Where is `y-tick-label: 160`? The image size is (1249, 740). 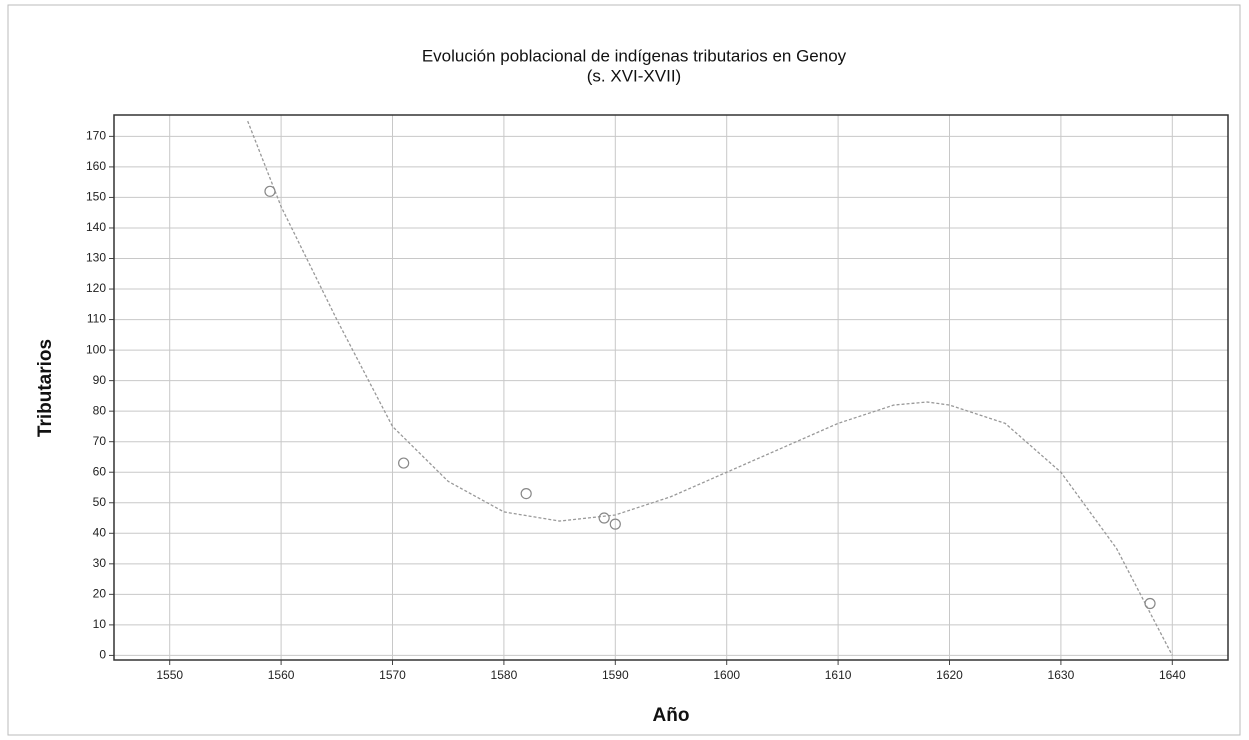
y-tick-label: 160 is located at coordinates (96, 166).